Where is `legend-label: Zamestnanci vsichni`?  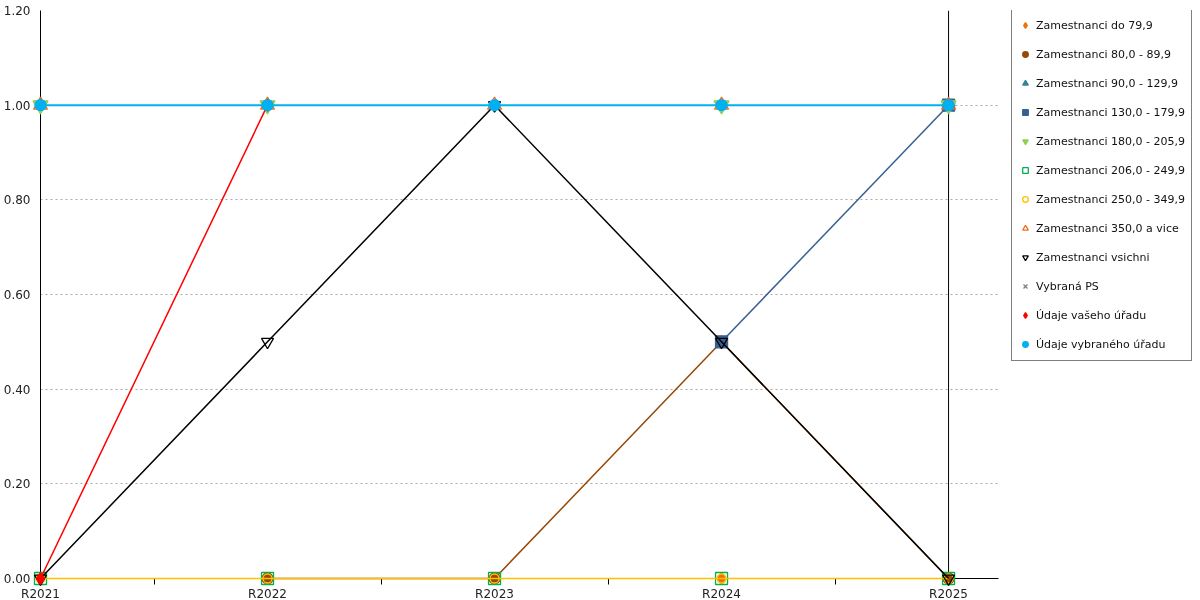 legend-label: Zamestnanci vsichni is located at coordinates (1093, 257).